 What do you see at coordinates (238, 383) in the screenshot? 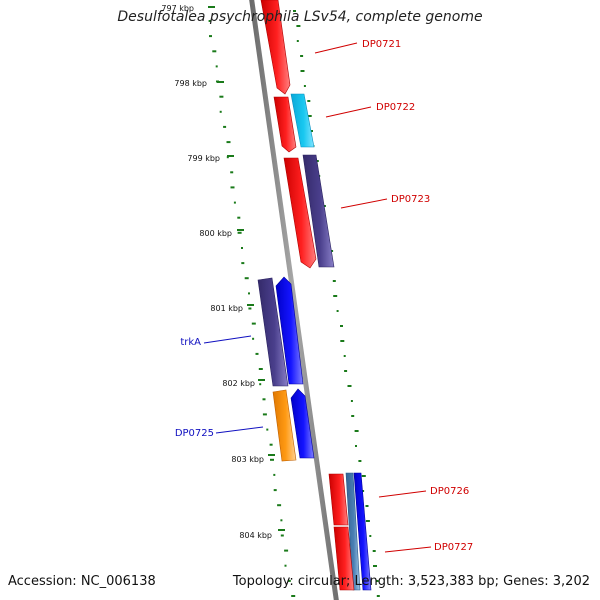
I see `ruler-label: 802 kbp` at bounding box center [238, 383].